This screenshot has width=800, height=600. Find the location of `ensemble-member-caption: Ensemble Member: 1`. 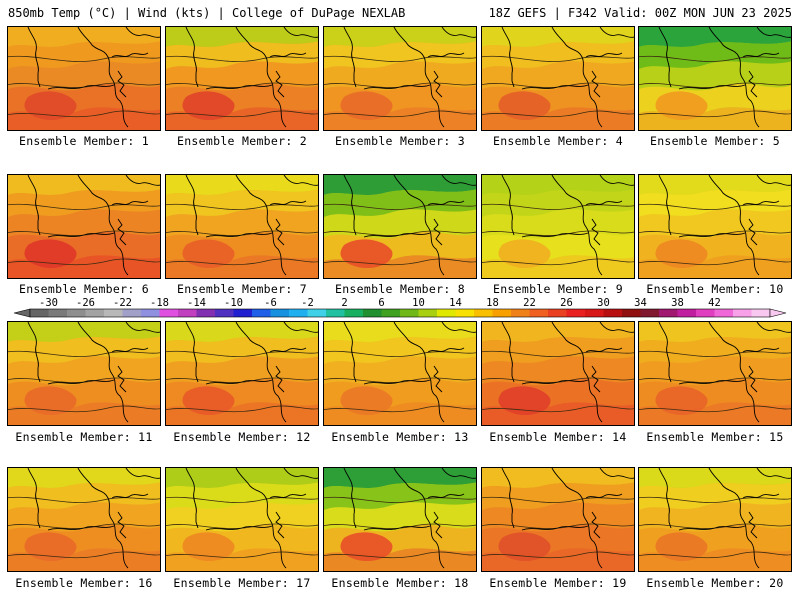

ensemble-member-caption: Ensemble Member: 1 is located at coordinates (84, 141).